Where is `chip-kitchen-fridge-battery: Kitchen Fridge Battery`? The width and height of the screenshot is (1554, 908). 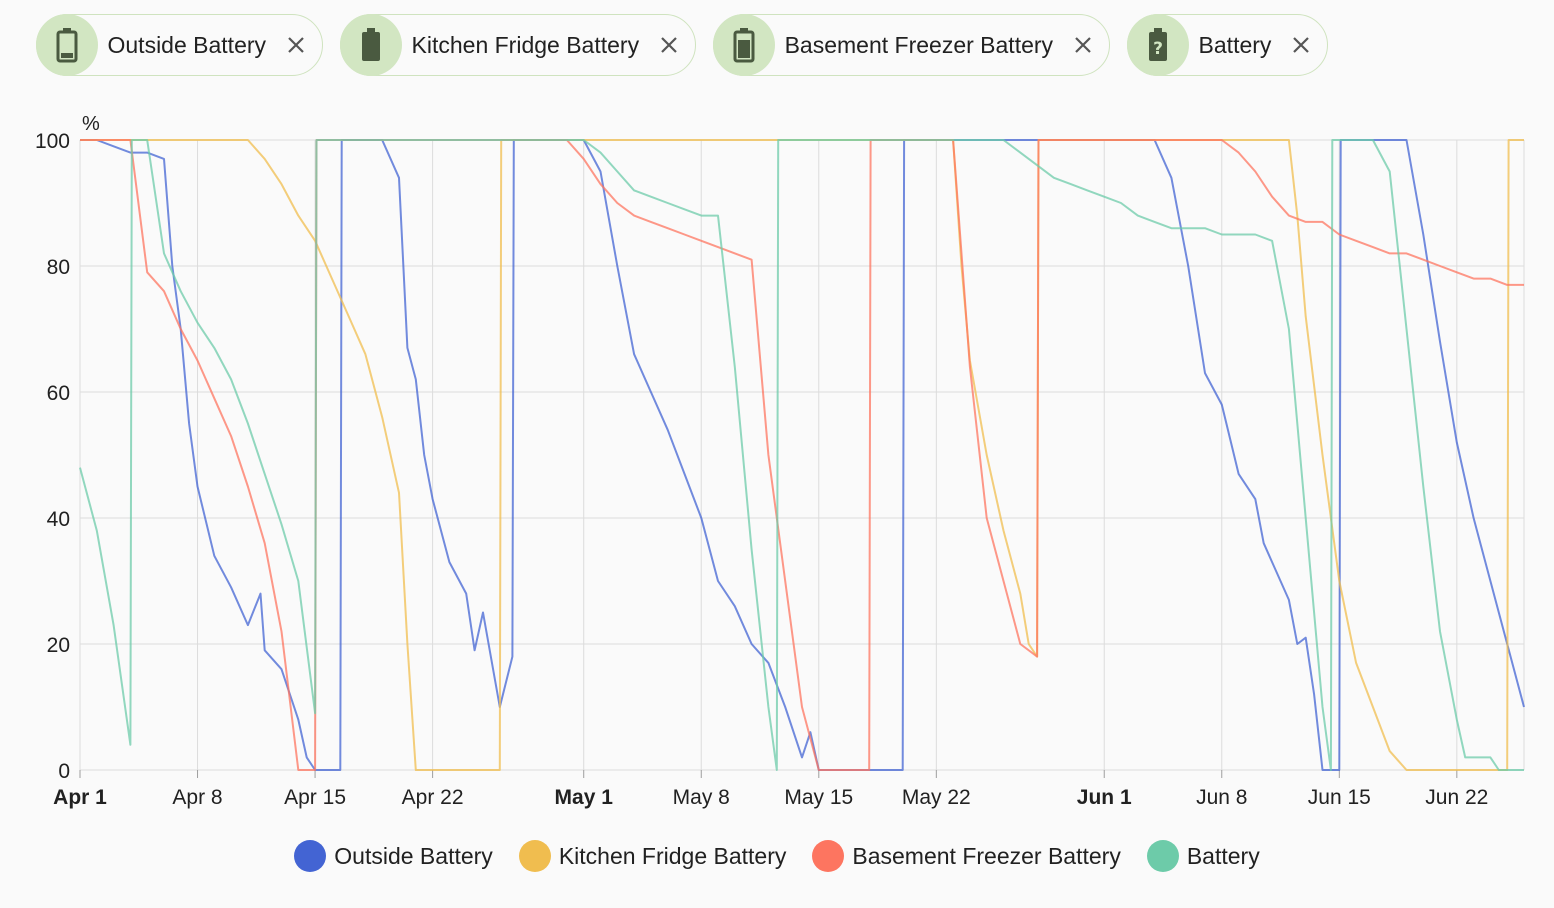 chip-kitchen-fridge-battery: Kitchen Fridge Battery is located at coordinates (518, 45).